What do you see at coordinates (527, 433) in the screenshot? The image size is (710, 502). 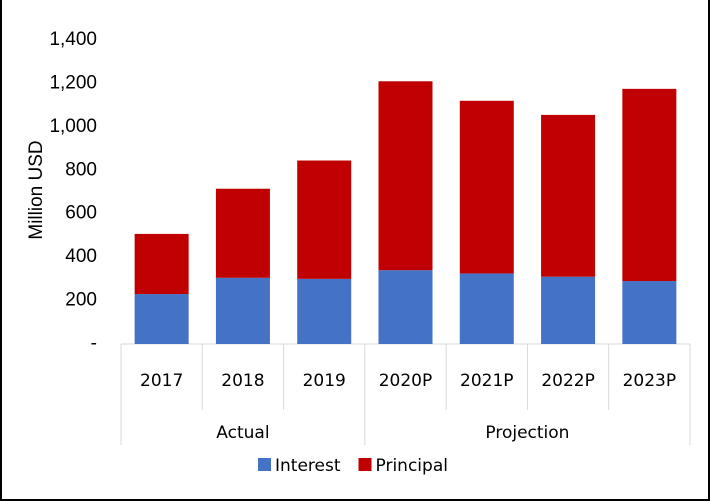 I see `group-label: Projection` at bounding box center [527, 433].